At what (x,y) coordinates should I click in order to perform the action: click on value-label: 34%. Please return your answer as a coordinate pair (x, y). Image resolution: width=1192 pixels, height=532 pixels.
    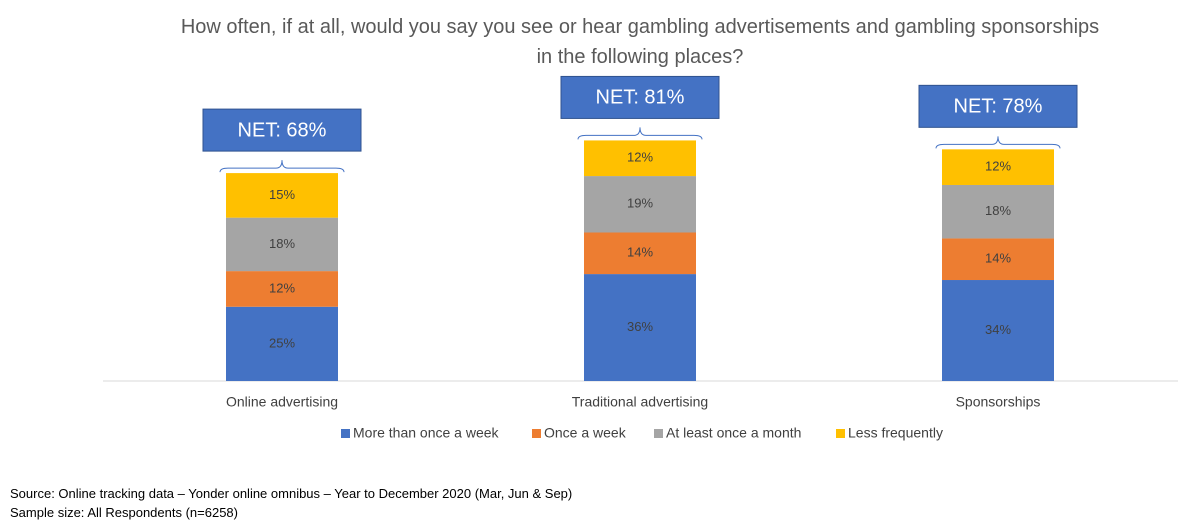
    Looking at the image, I should click on (998, 329).